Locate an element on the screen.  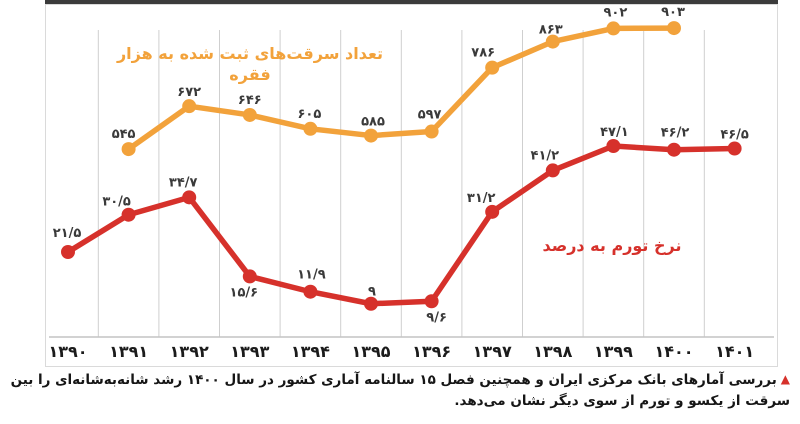
thefts-value-label: ۵۸۵ is located at coordinates (373, 122).